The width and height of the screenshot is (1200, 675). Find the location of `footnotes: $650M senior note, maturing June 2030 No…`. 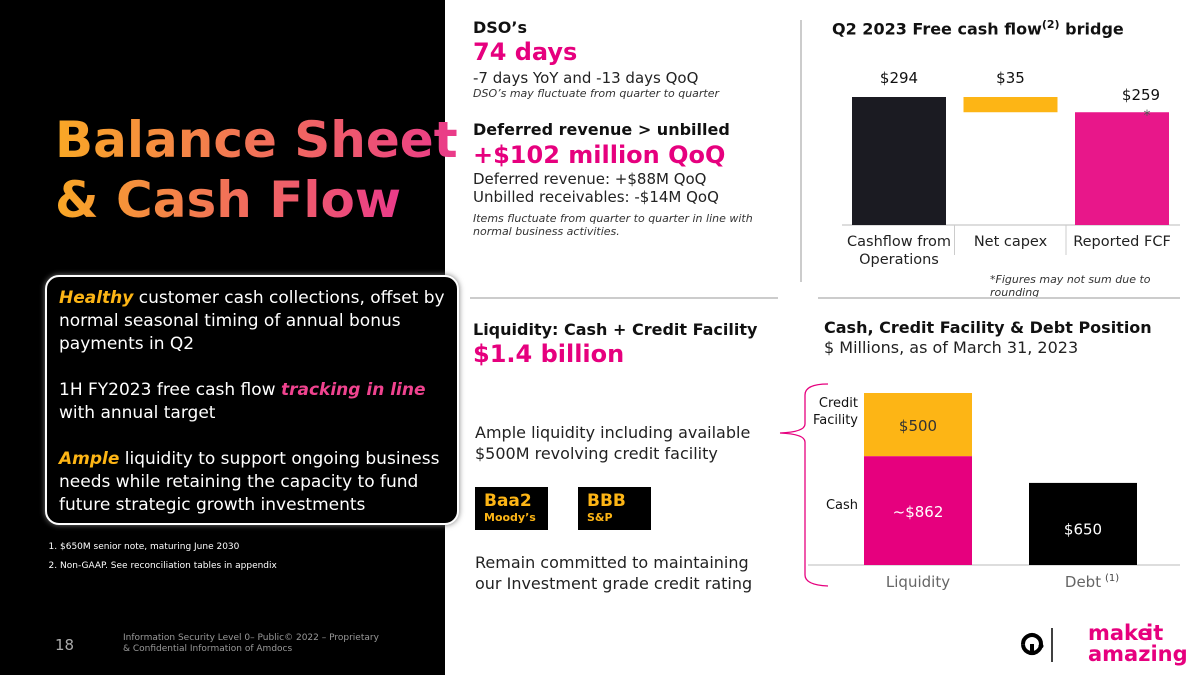

footnotes: $650M senior note, maturing June 2030 No… is located at coordinates (249, 561).